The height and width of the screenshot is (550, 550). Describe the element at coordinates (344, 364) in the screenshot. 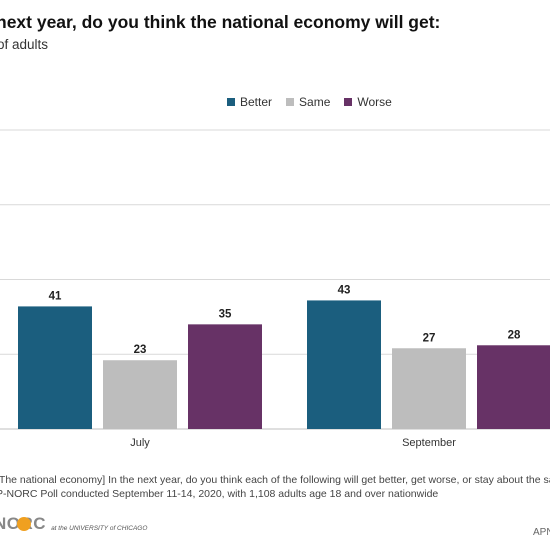

I see `bar-better-september` at that location.